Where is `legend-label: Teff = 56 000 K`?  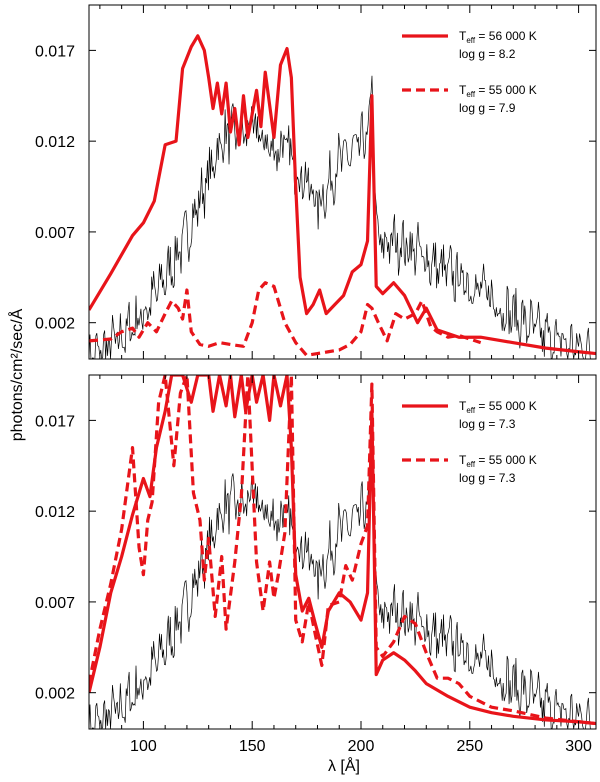
legend-label: Teff = 56 000 K is located at coordinates (498, 37).